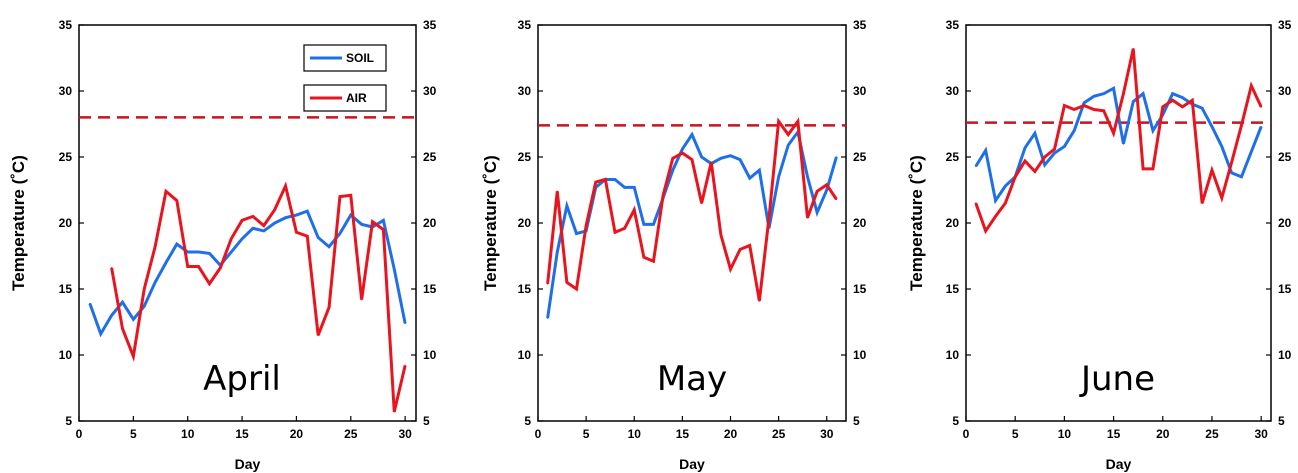 The height and width of the screenshot is (473, 1298). I want to click on series-line-air, so click(258, 297).